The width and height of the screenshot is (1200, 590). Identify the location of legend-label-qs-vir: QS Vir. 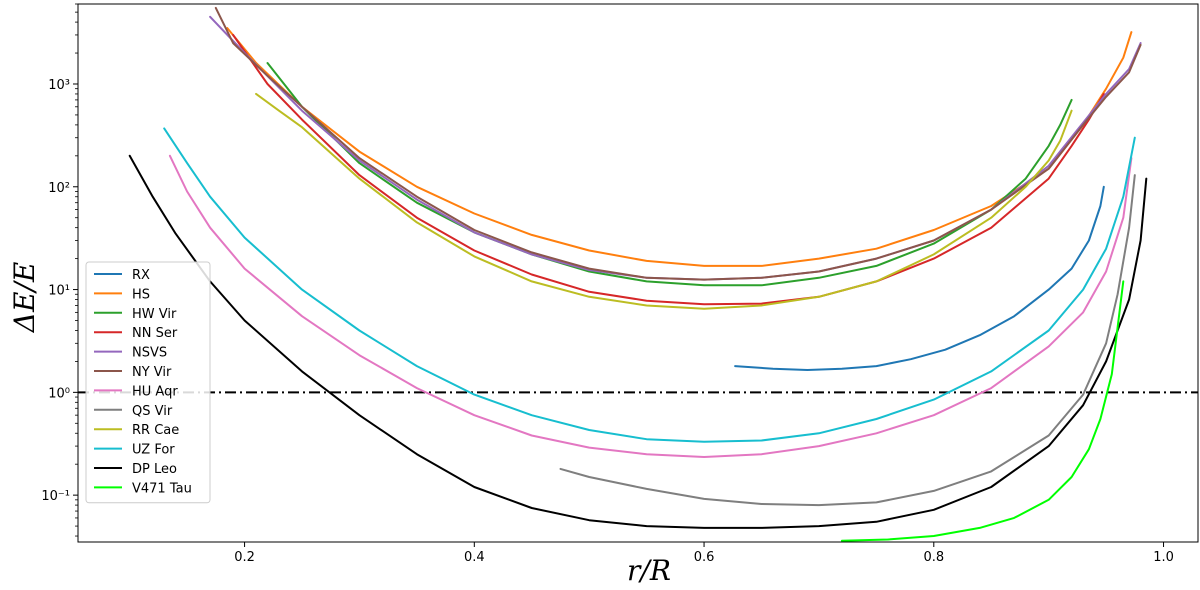
(152, 411).